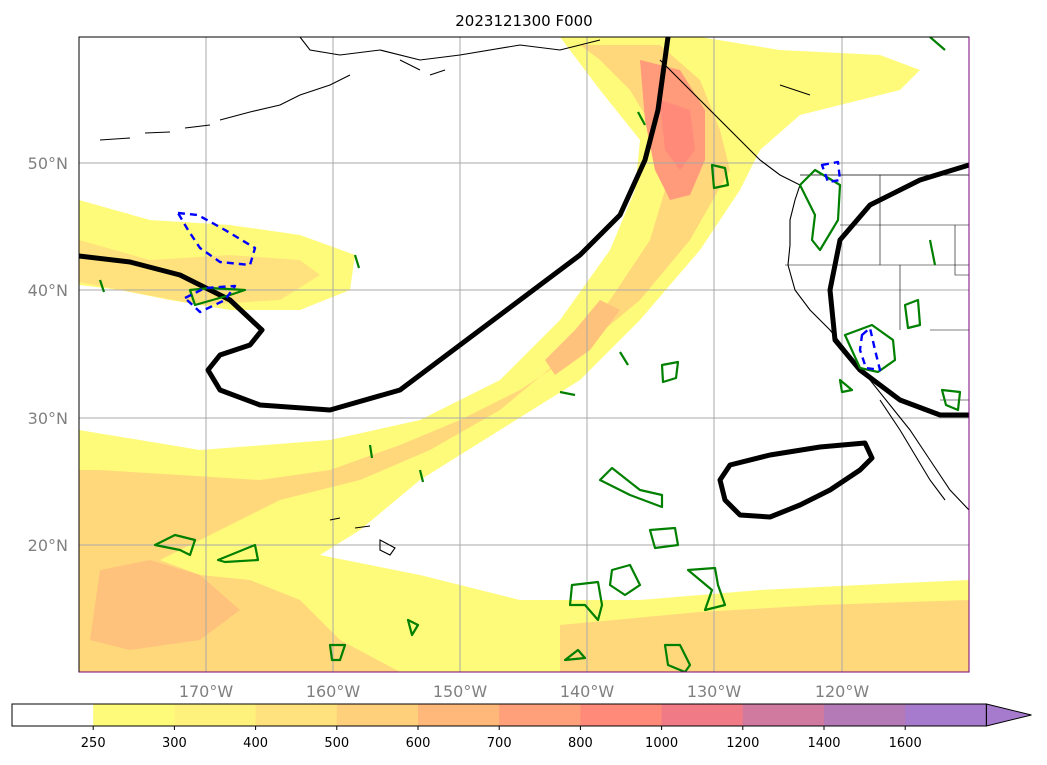 This screenshot has width=1047, height=765. I want to click on lon-label: 150°W, so click(460, 691).